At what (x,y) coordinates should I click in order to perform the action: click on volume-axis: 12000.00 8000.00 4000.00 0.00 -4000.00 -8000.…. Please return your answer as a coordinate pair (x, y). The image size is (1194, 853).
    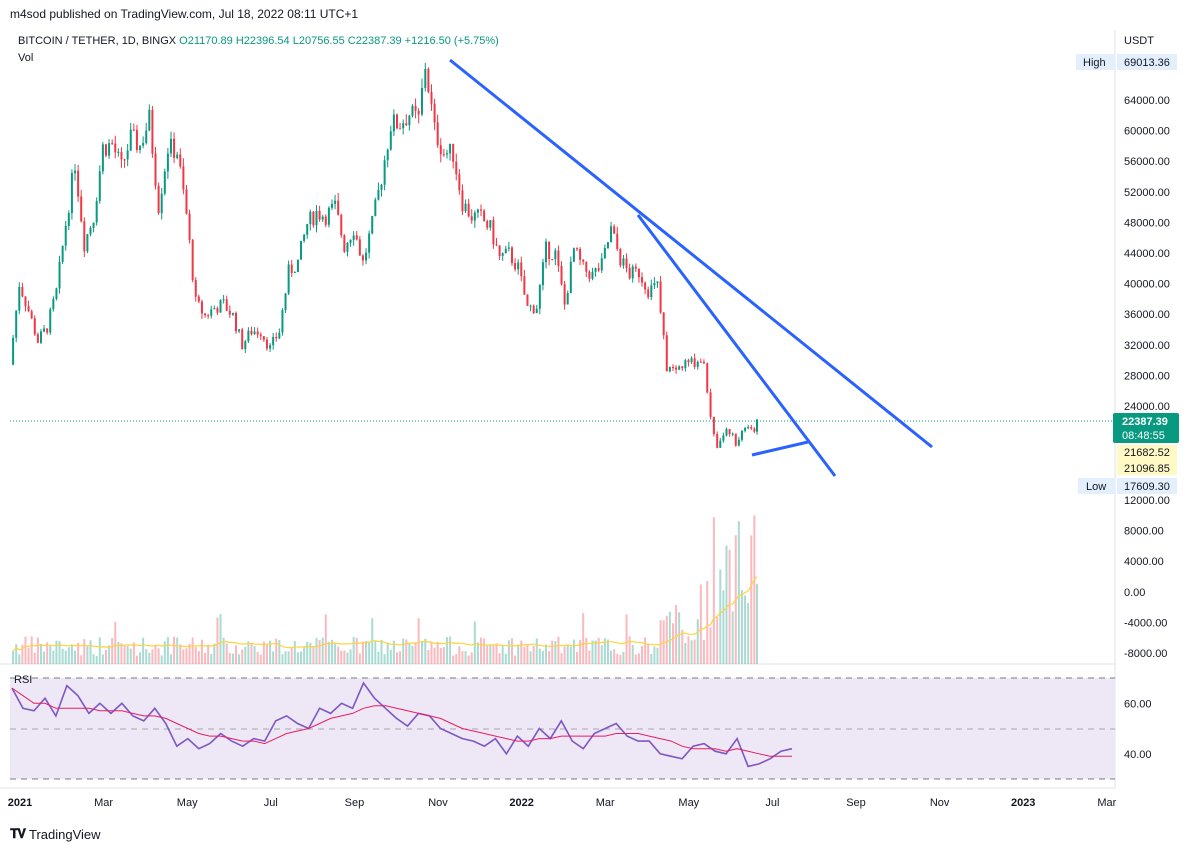
    Looking at the image, I should click on (1147, 577).